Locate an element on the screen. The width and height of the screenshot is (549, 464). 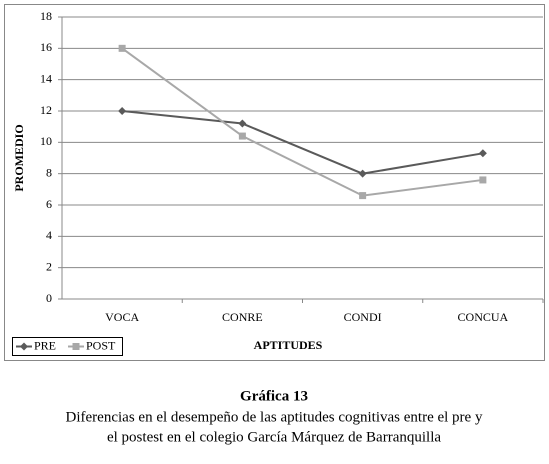
figure-title: Gráfica 13 is located at coordinates (274, 396).